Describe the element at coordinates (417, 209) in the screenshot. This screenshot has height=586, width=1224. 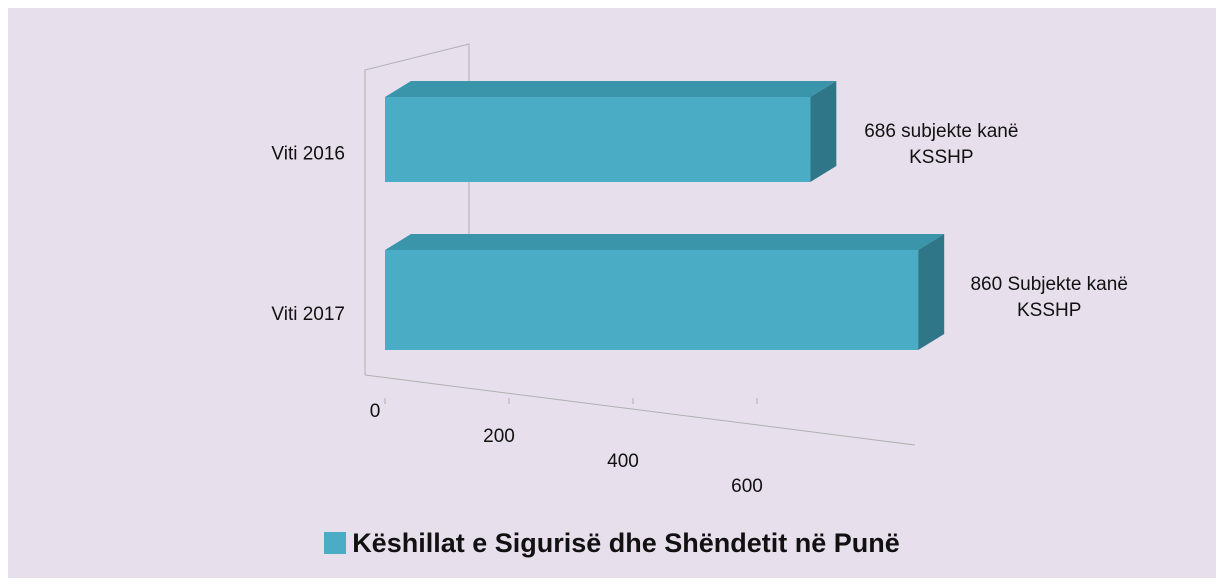
I see `axis-wall` at that location.